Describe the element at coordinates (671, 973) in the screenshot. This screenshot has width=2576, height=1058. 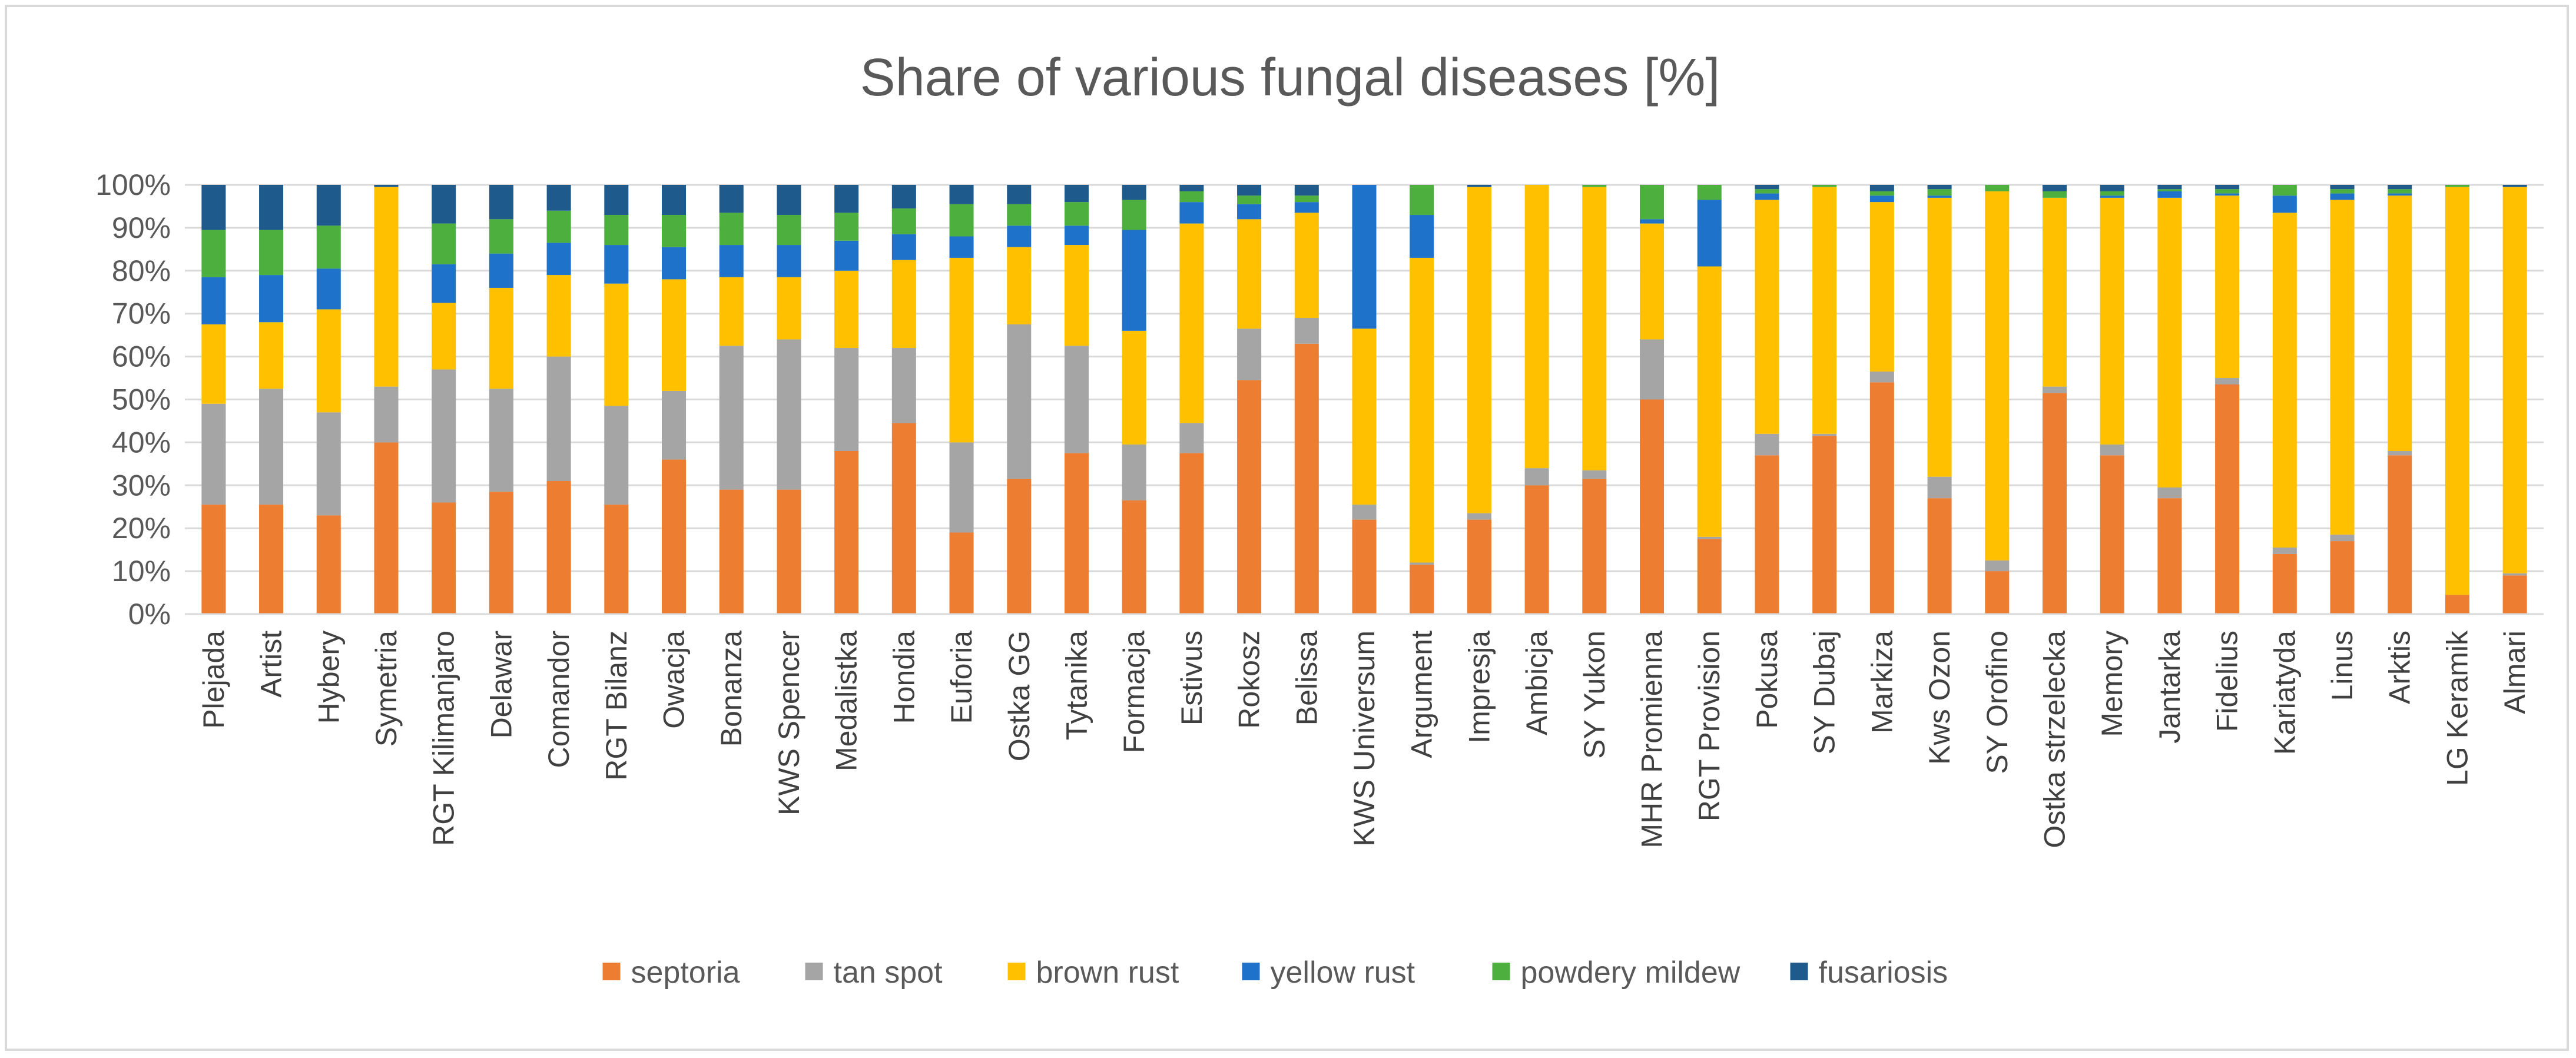
I see `legend-item-septoria: septoria` at that location.